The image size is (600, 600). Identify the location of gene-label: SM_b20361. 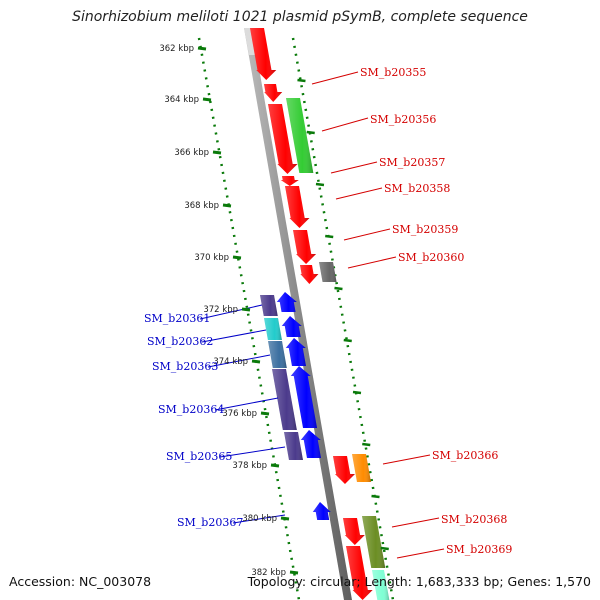
(177, 318).